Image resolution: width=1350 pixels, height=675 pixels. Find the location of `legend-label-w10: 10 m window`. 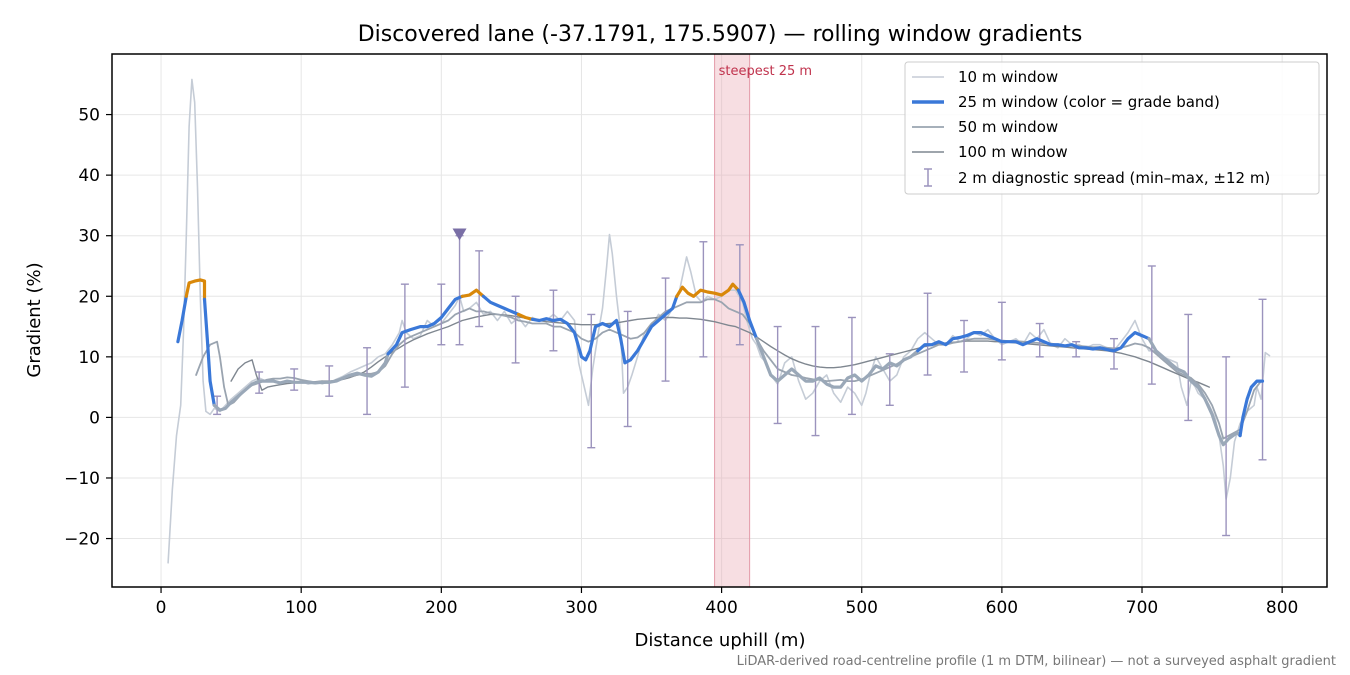

legend-label-w10: 10 m window is located at coordinates (1008, 77).